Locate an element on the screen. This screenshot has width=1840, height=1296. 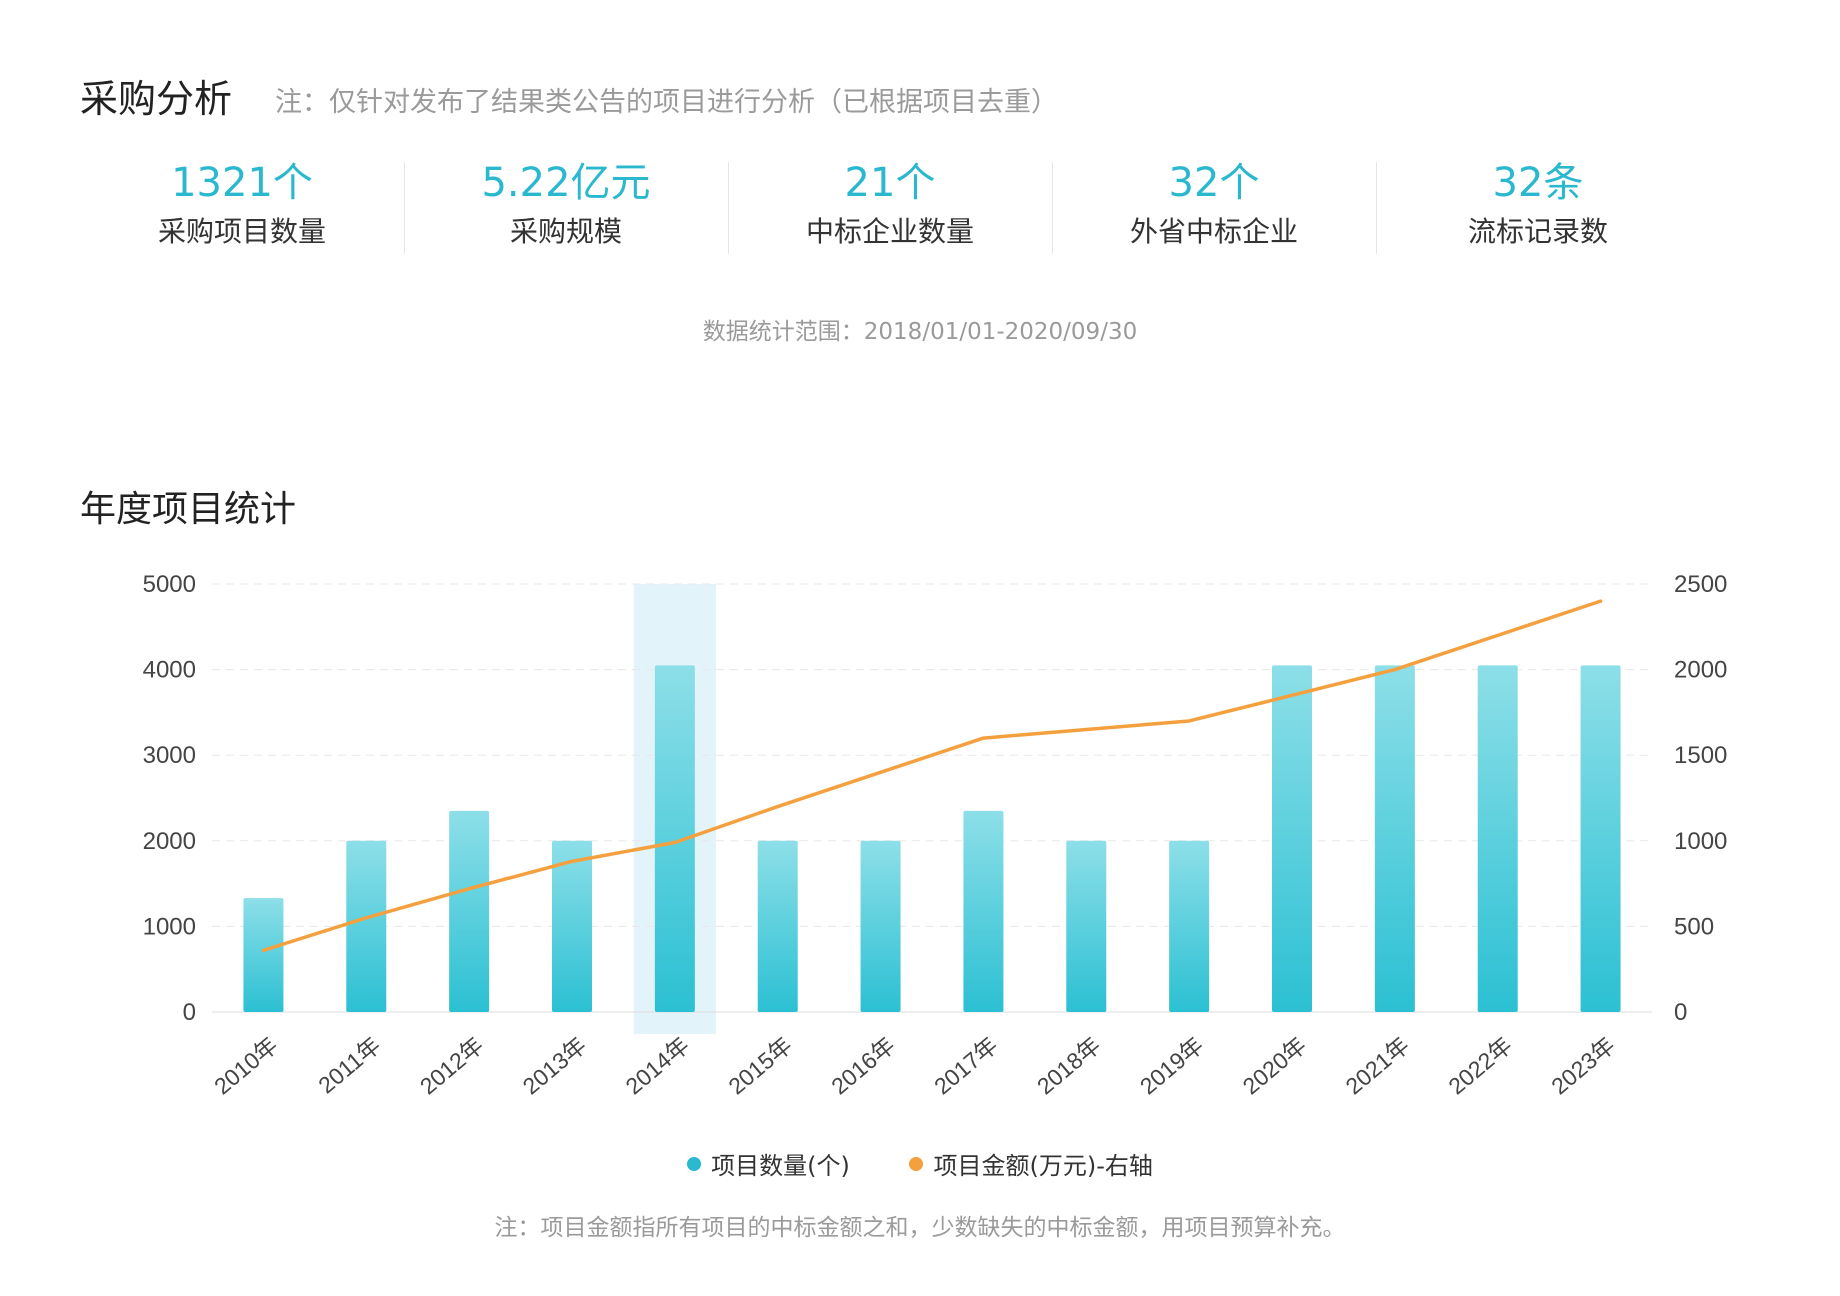
y-left-tick-label: 2000 is located at coordinates (169, 841).